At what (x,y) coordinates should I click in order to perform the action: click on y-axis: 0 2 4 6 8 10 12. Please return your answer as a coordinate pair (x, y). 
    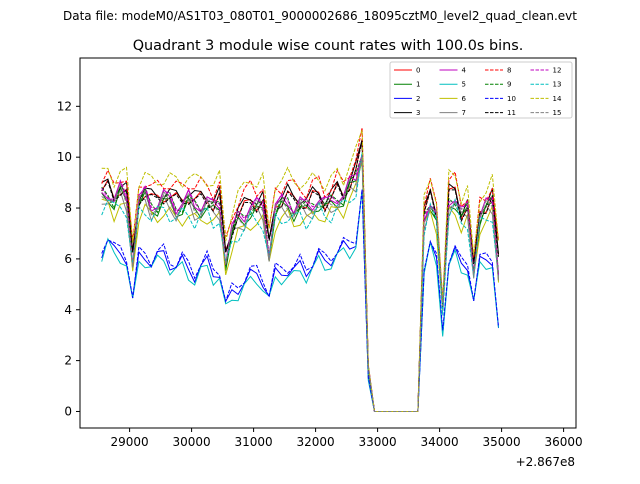
    Looking at the image, I should click on (68, 258).